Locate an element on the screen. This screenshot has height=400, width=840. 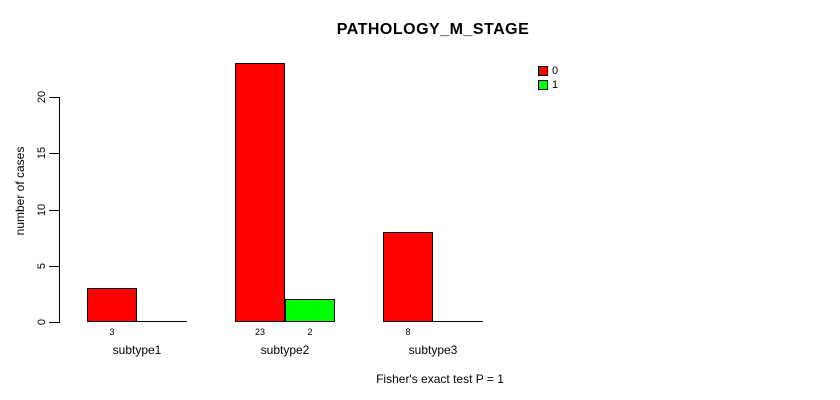
y-tick-label: 5 is located at coordinates (42, 266).